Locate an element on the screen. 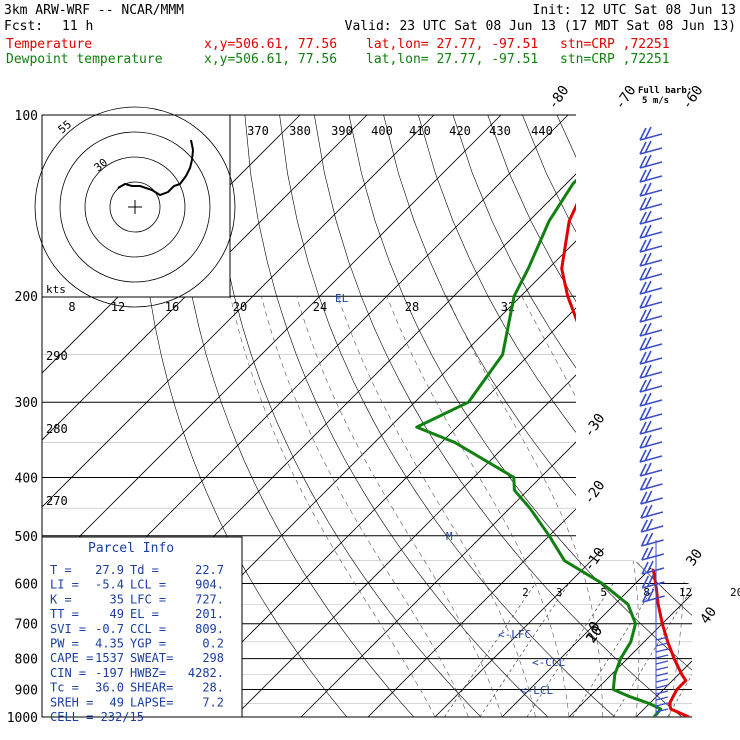 The width and height of the screenshot is (740, 740). mixing-ratio-label: 3 is located at coordinates (559, 592).